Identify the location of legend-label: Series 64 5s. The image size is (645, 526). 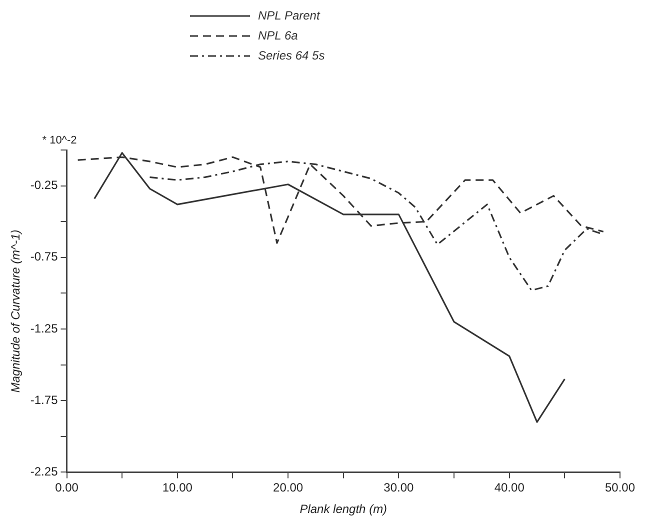
(291, 55).